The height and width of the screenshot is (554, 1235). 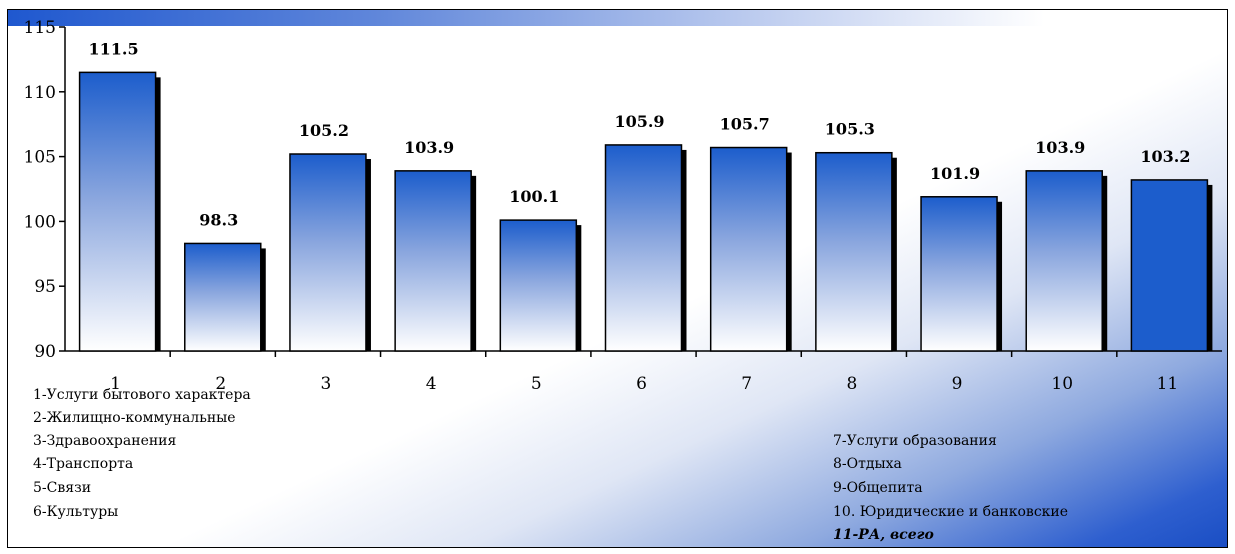 I want to click on data-label: 105.7, so click(x=745, y=124).